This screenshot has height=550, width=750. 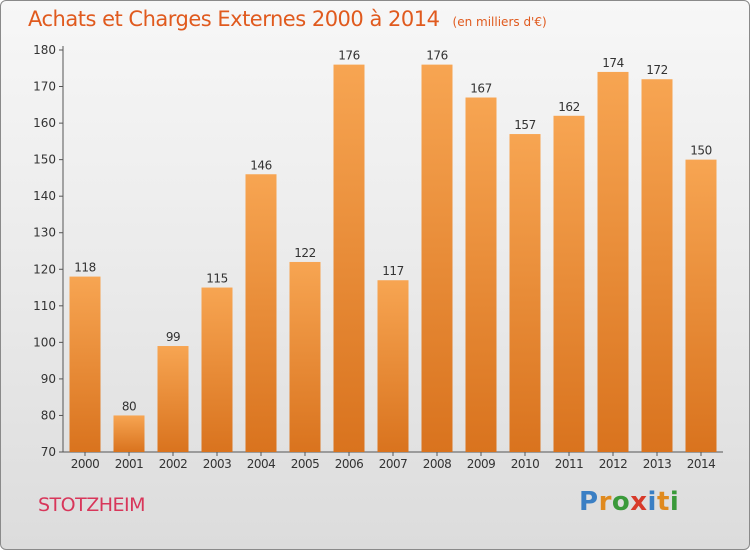 What do you see at coordinates (621, 502) in the screenshot?
I see `logo-letter: o` at bounding box center [621, 502].